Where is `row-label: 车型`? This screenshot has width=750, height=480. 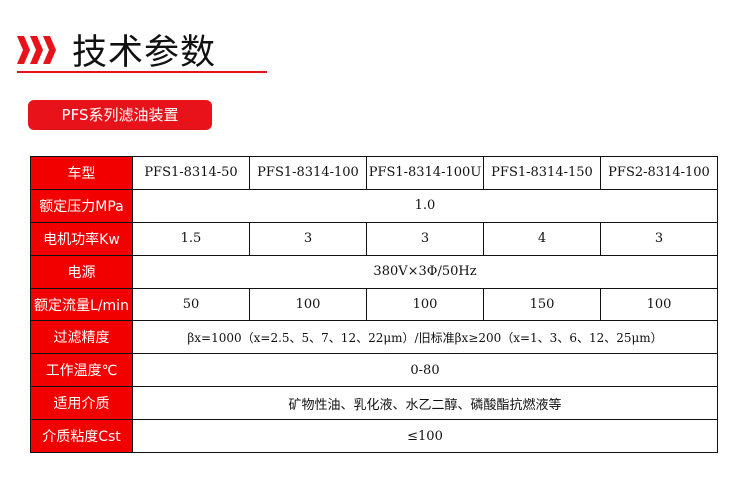 row-label: 车型 is located at coordinates (81, 173).